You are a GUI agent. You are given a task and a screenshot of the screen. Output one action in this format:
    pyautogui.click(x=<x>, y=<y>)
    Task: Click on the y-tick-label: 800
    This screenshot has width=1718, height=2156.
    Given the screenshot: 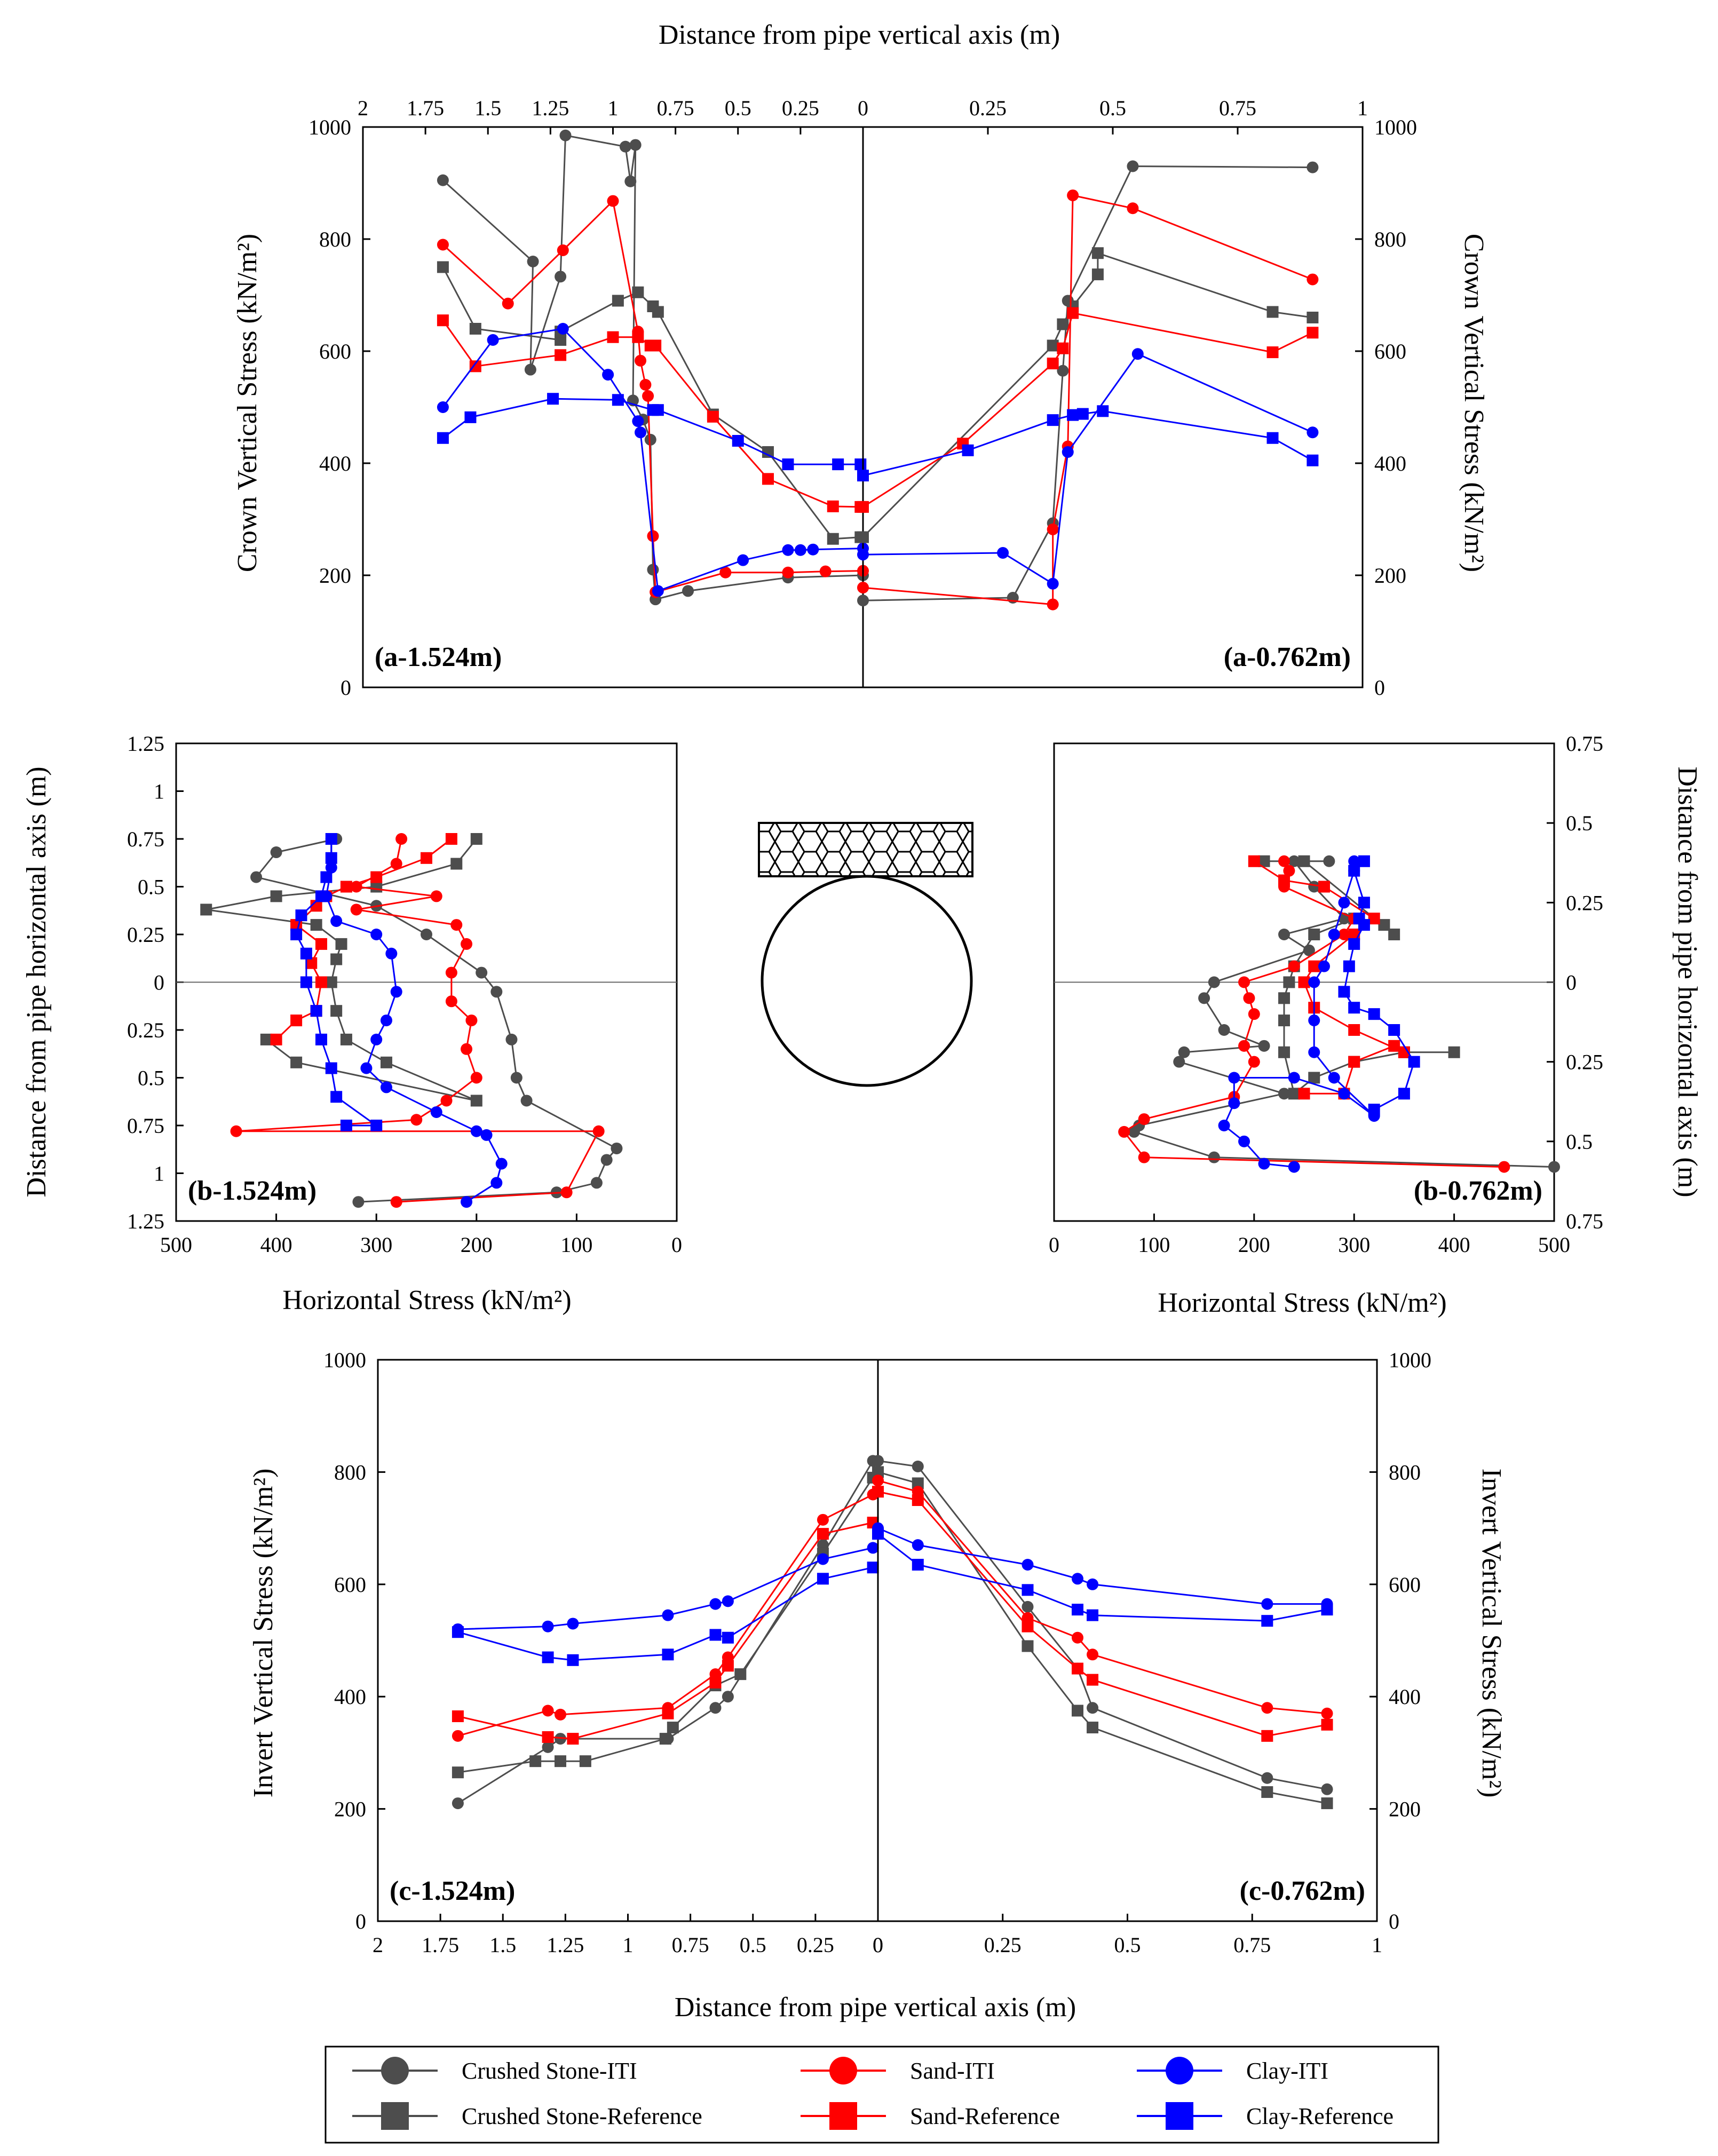 What is the action you would take?
    pyautogui.click(x=1390, y=239)
    